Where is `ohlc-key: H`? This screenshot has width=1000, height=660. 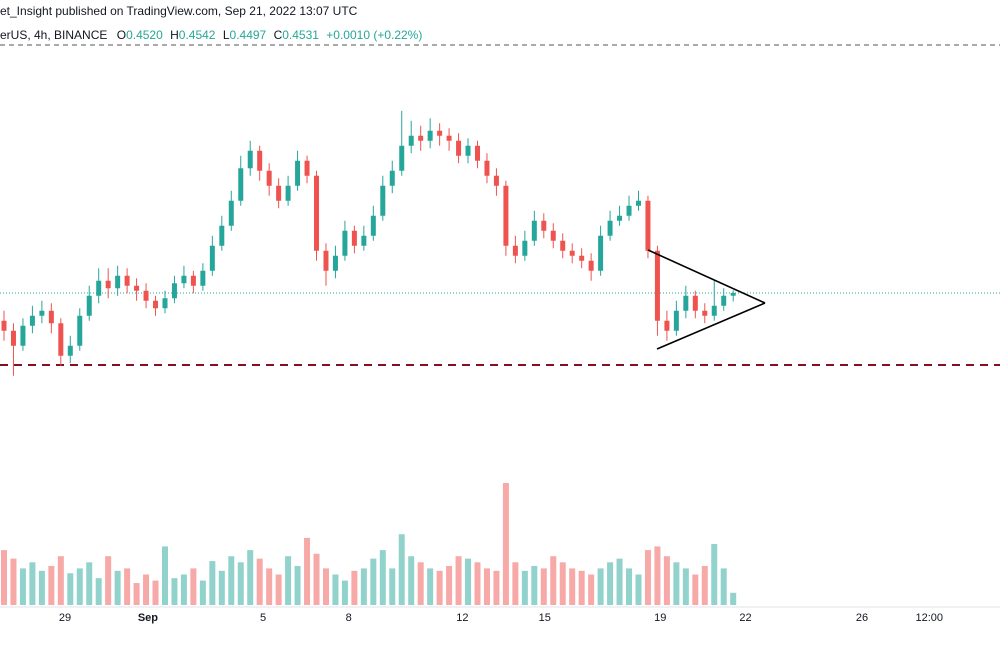 ohlc-key: H is located at coordinates (174, 35).